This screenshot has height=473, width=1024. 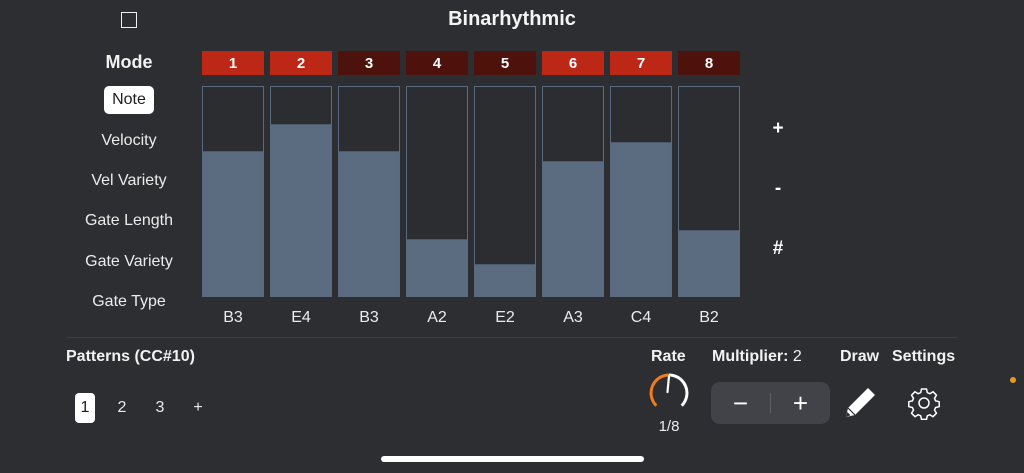 I want to click on step-note-label: B2, so click(x=709, y=317).